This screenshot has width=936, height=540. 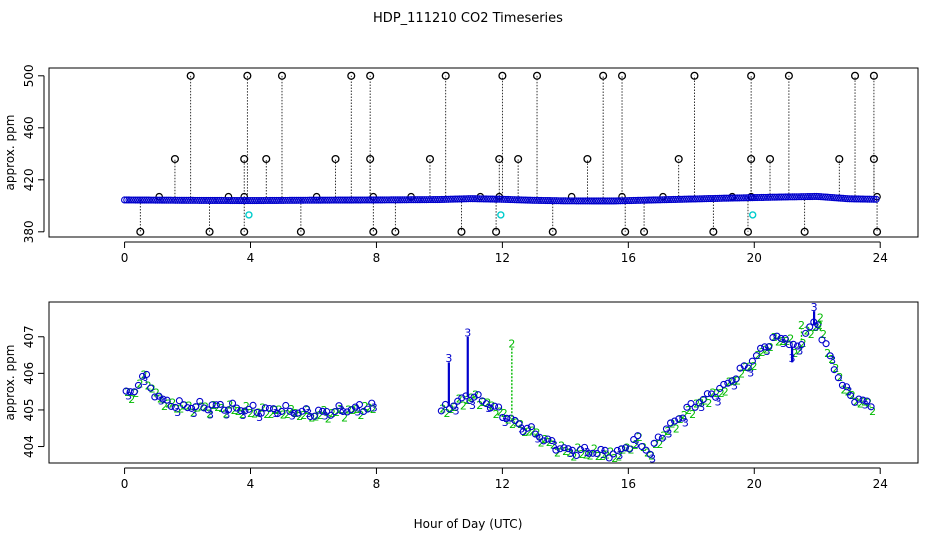 I want to click on top-low-spike-point, so click(x=644, y=231).